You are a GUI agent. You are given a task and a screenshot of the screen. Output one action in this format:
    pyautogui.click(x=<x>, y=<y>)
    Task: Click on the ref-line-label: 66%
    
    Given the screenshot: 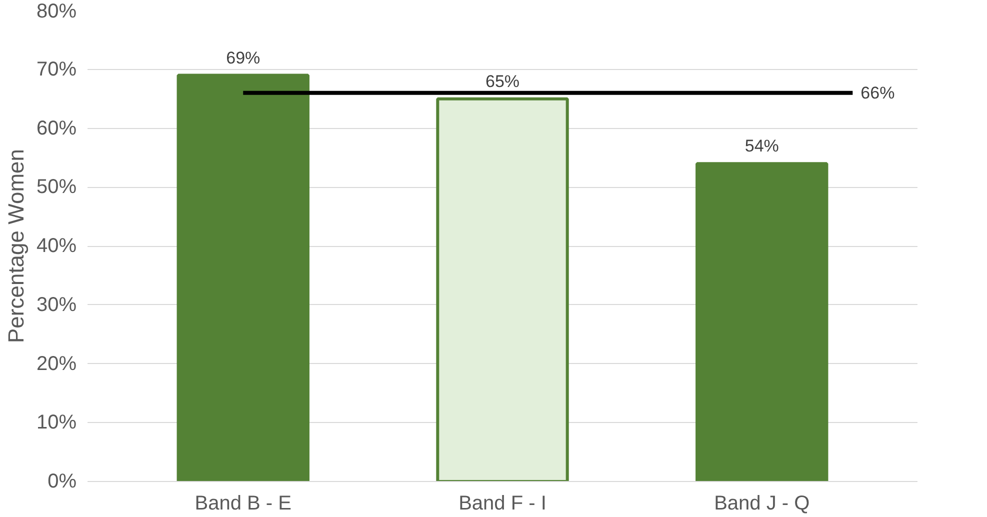 What is the action you would take?
    pyautogui.click(x=877, y=92)
    